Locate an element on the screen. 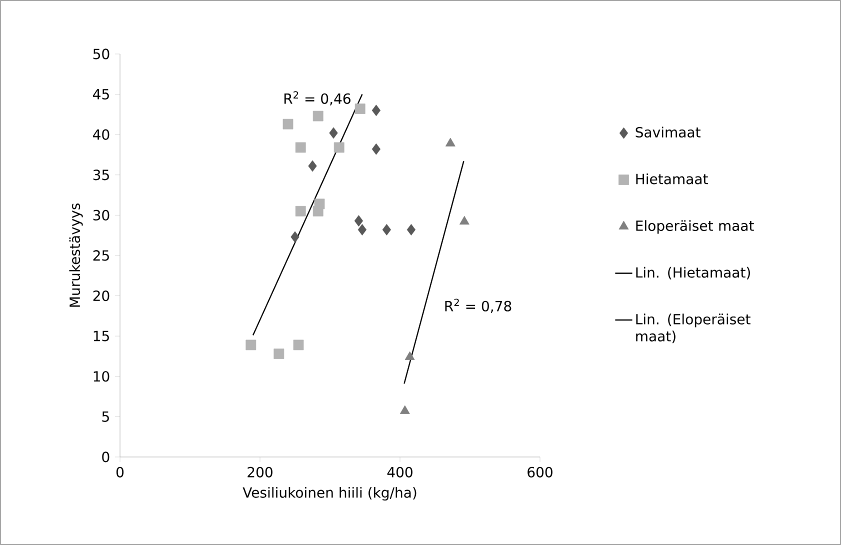 The width and height of the screenshot is (841, 545). y-tick-label: 15 is located at coordinates (101, 336).